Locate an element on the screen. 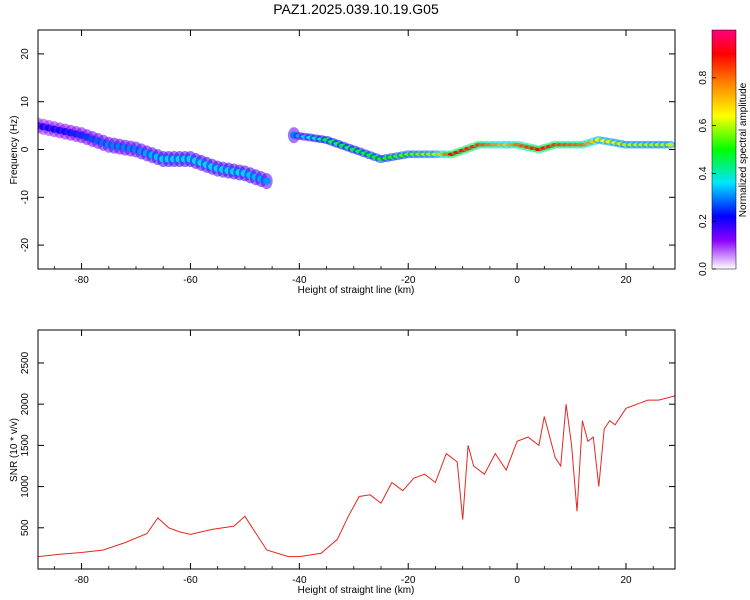  y-tick-label: 20 is located at coordinates (25, 54).